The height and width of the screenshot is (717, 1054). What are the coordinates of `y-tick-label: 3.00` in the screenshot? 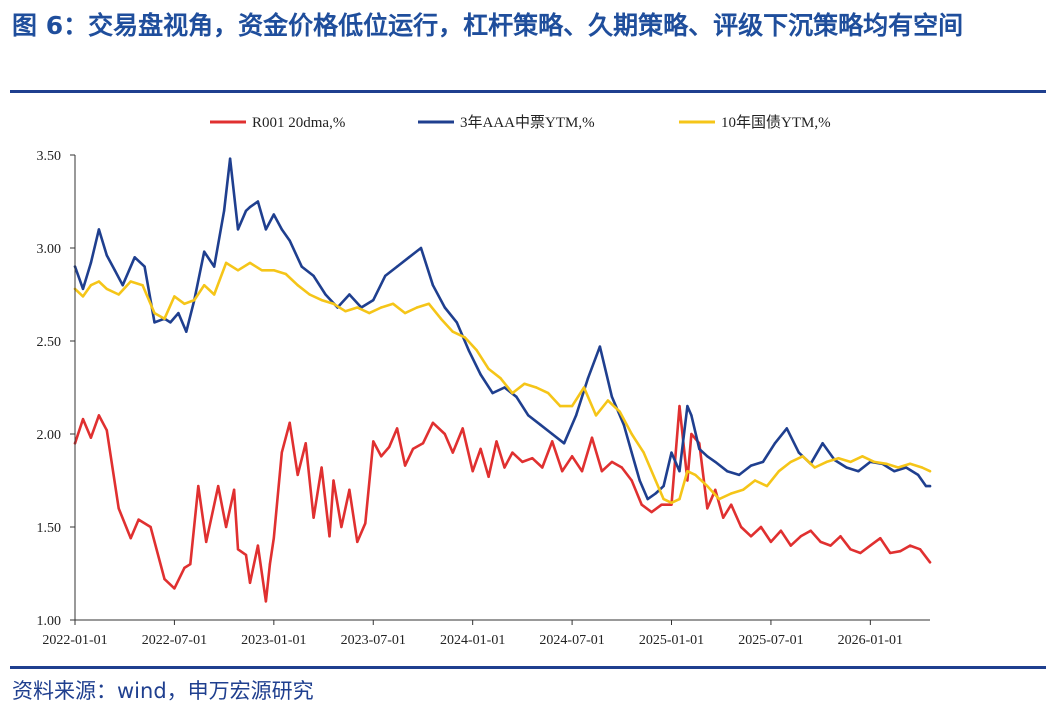 It's located at (49, 249).